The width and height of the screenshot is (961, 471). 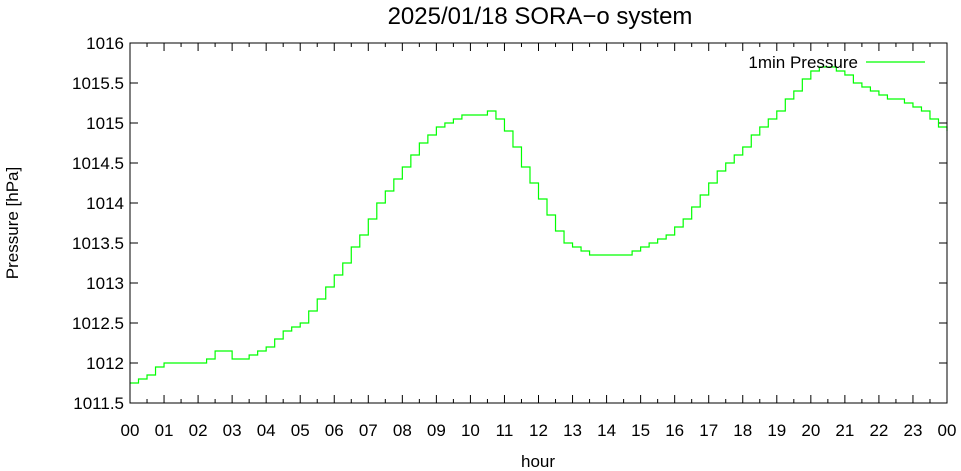 I want to click on x-tick-label: 04, so click(x=266, y=430).